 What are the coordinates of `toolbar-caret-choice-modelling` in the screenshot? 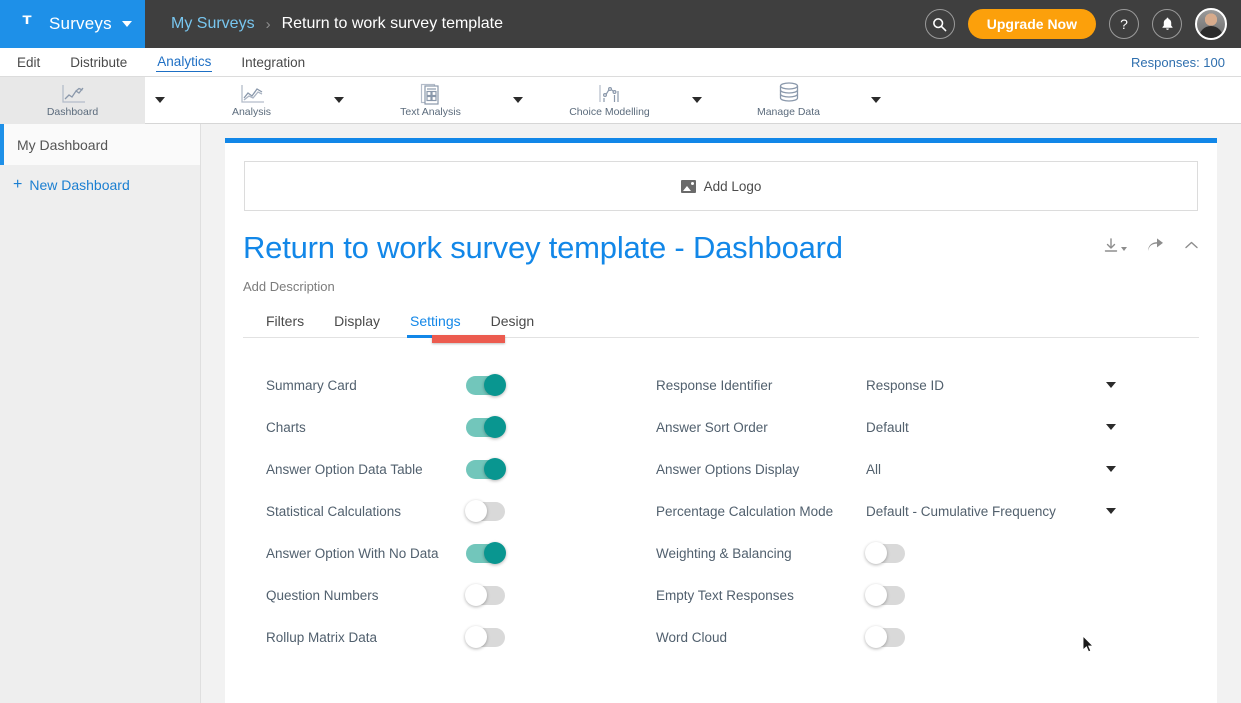 It's located at (697, 100).